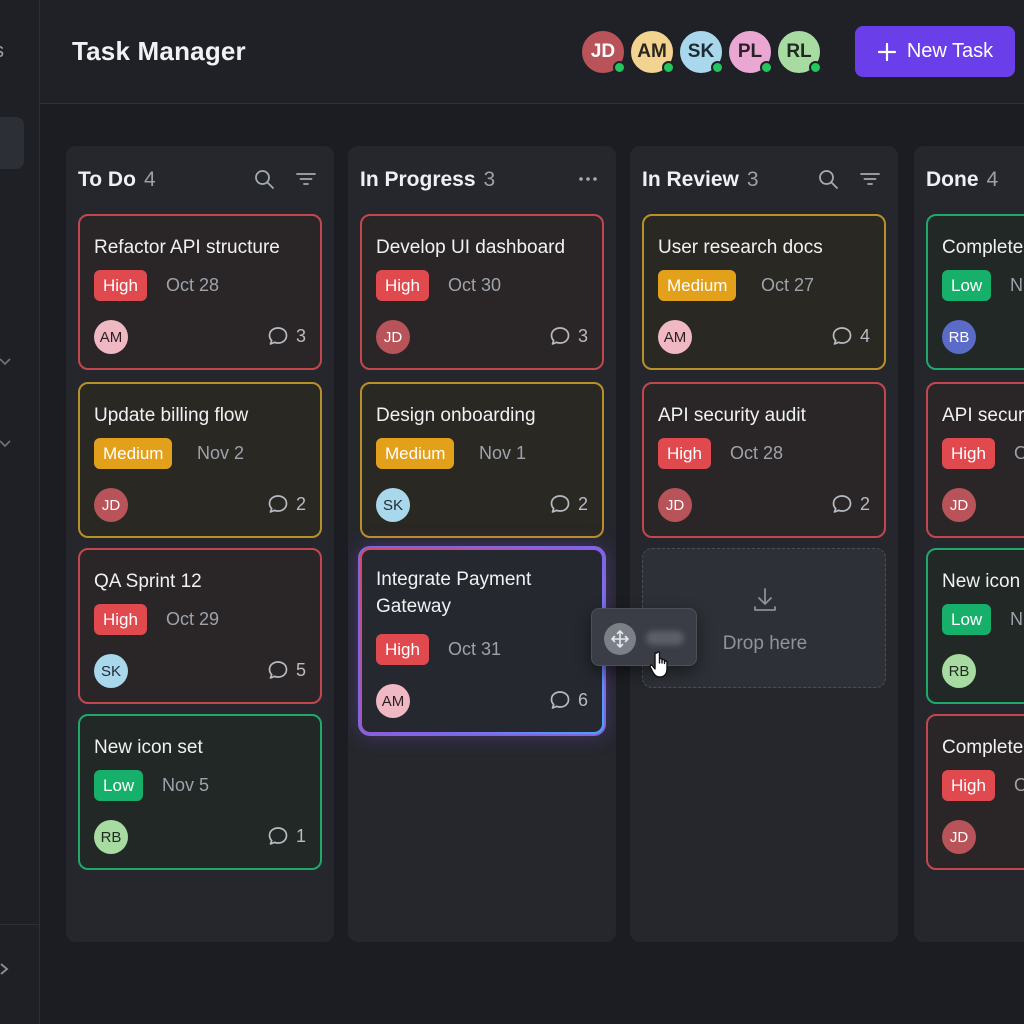  Describe the element at coordinates (193, 619) in the screenshot. I see `due-date: Oct 29` at that location.